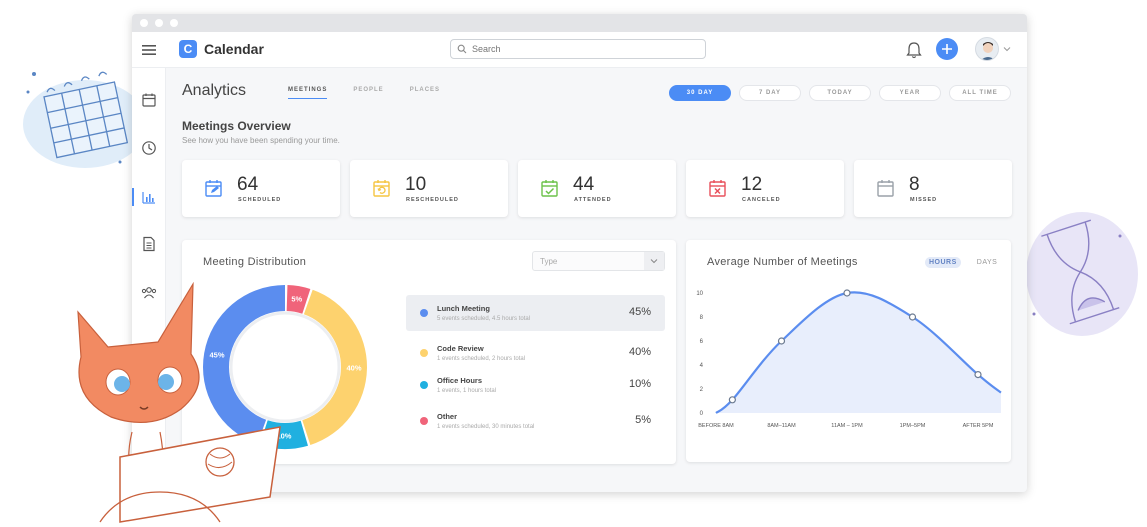  Describe the element at coordinates (416, 184) in the screenshot. I see `stat-value: 10` at that location.